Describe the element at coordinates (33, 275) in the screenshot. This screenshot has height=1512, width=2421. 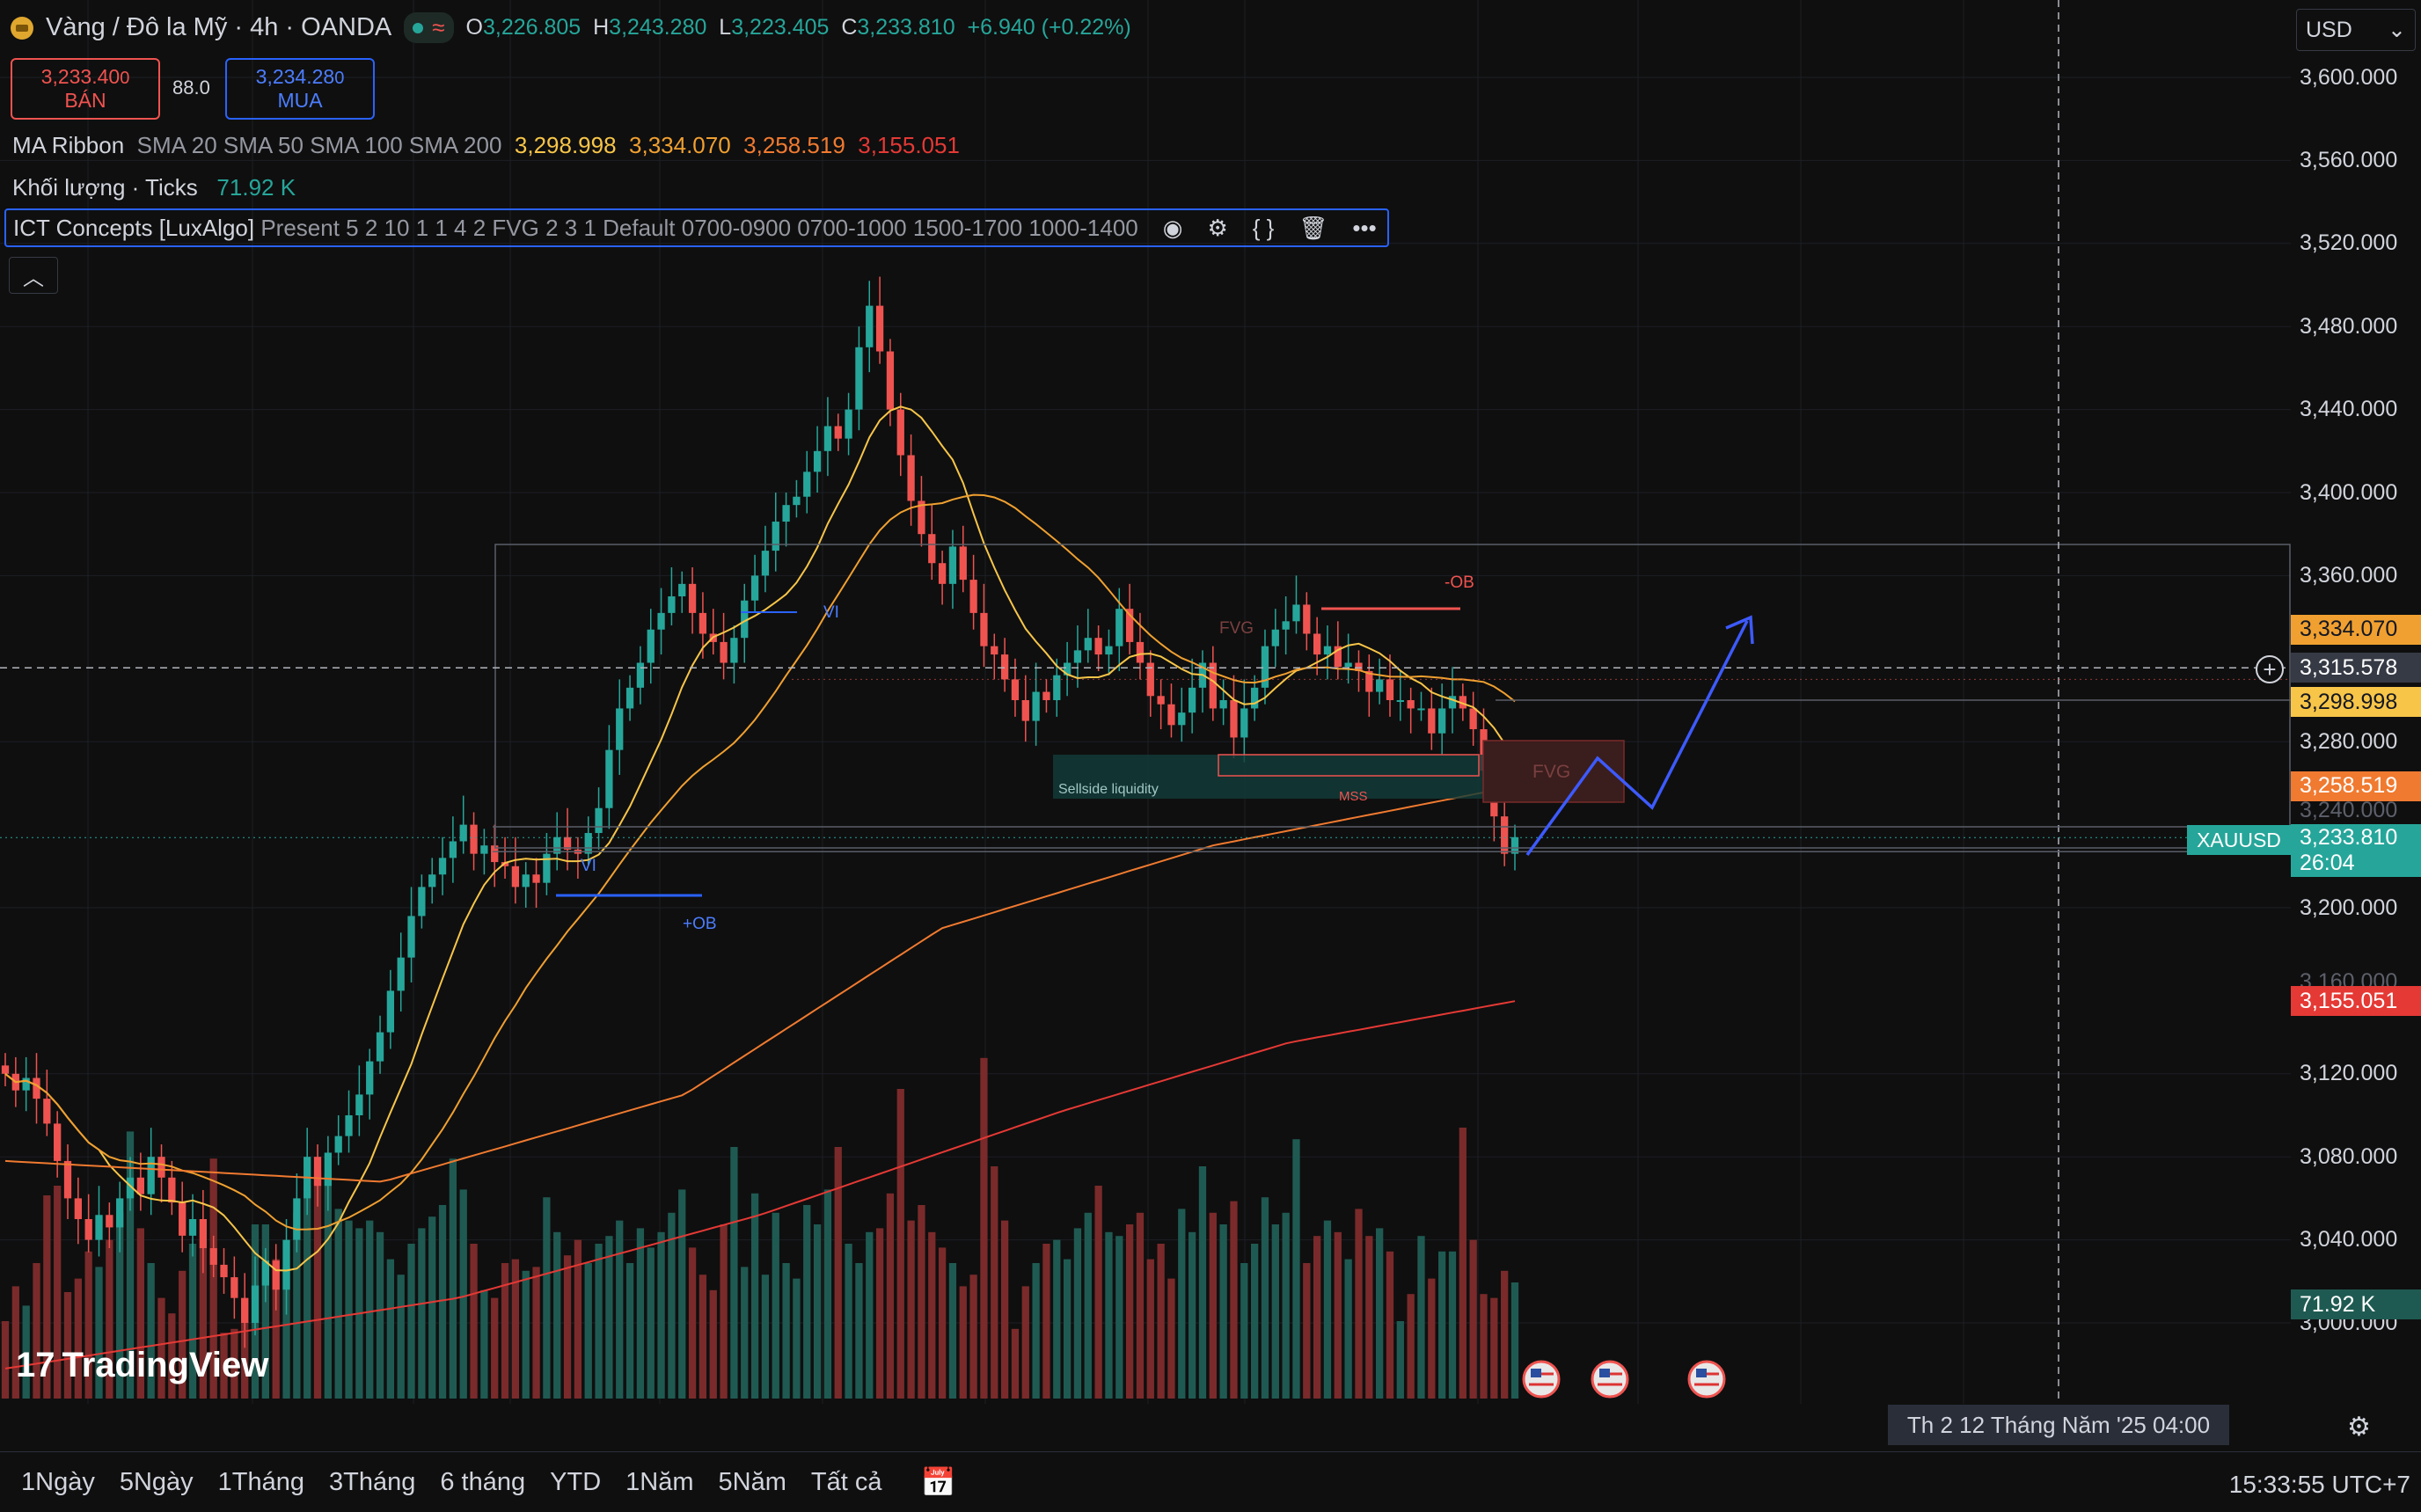
I see `collapse-legend-button: ︿` at that location.